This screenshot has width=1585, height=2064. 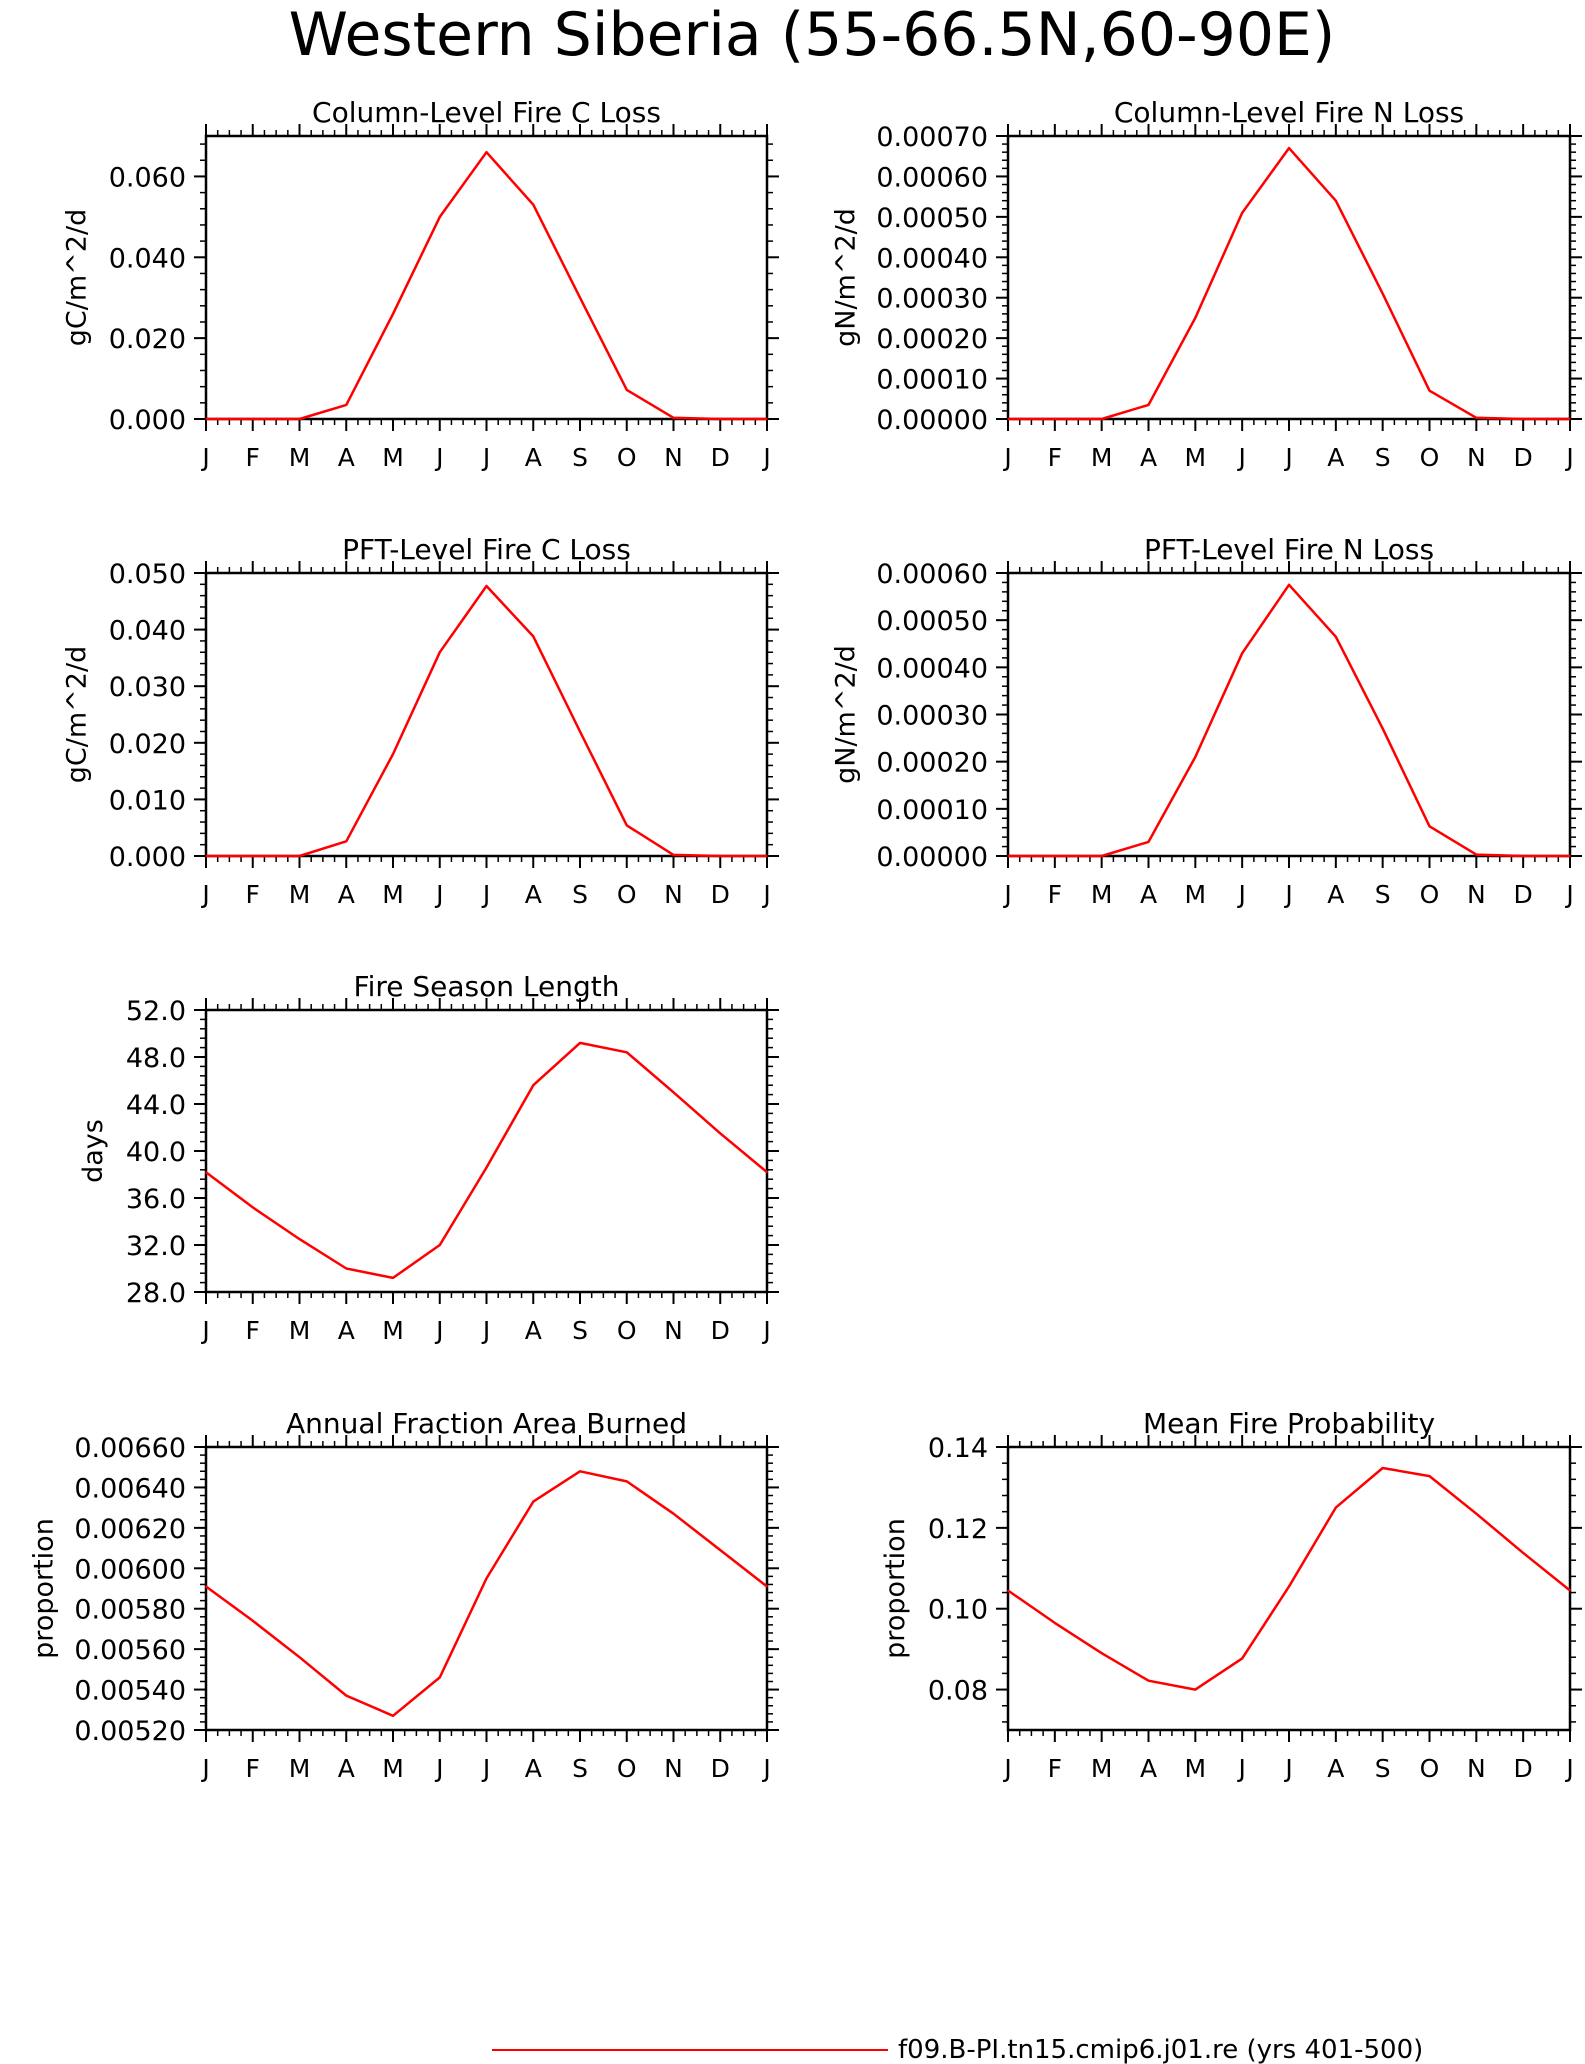 What do you see at coordinates (487, 986) in the screenshot?
I see `panel-title: Fire Season Length` at bounding box center [487, 986].